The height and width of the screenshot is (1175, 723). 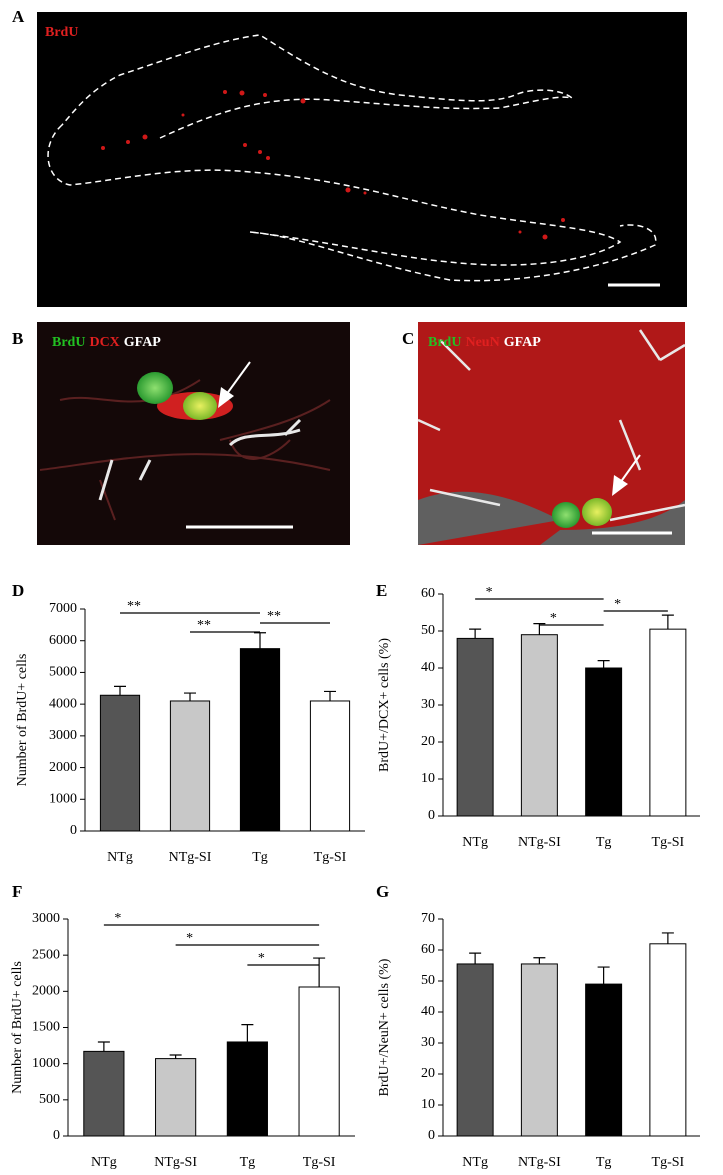 I want to click on y-tick-label: 6000, so click(x=63, y=640).